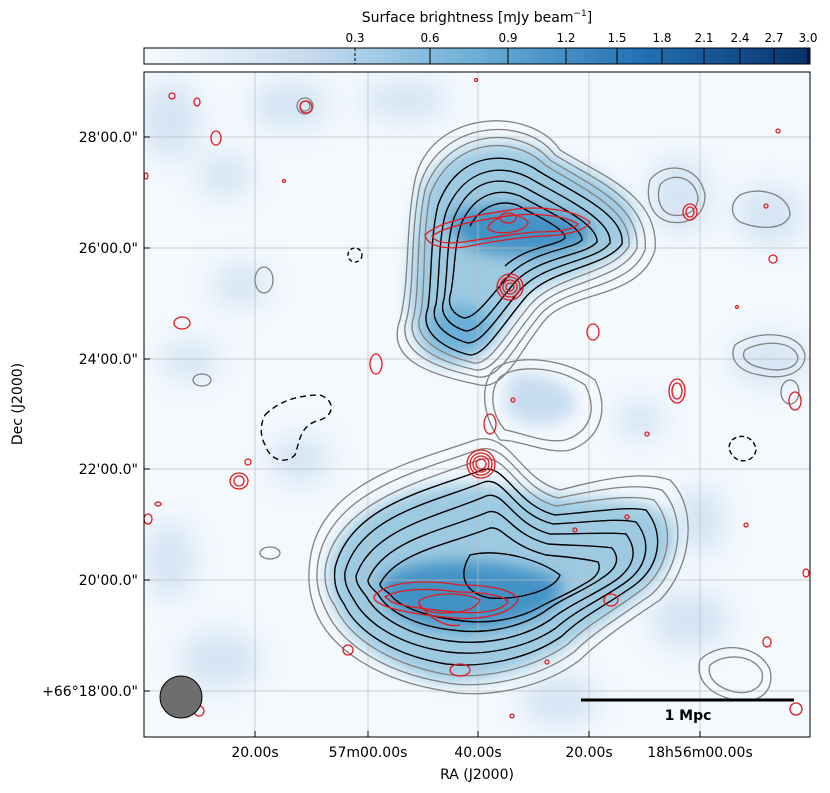 The height and width of the screenshot is (793, 830). I want to click on x-tick-label: 40.00s, so click(477, 753).